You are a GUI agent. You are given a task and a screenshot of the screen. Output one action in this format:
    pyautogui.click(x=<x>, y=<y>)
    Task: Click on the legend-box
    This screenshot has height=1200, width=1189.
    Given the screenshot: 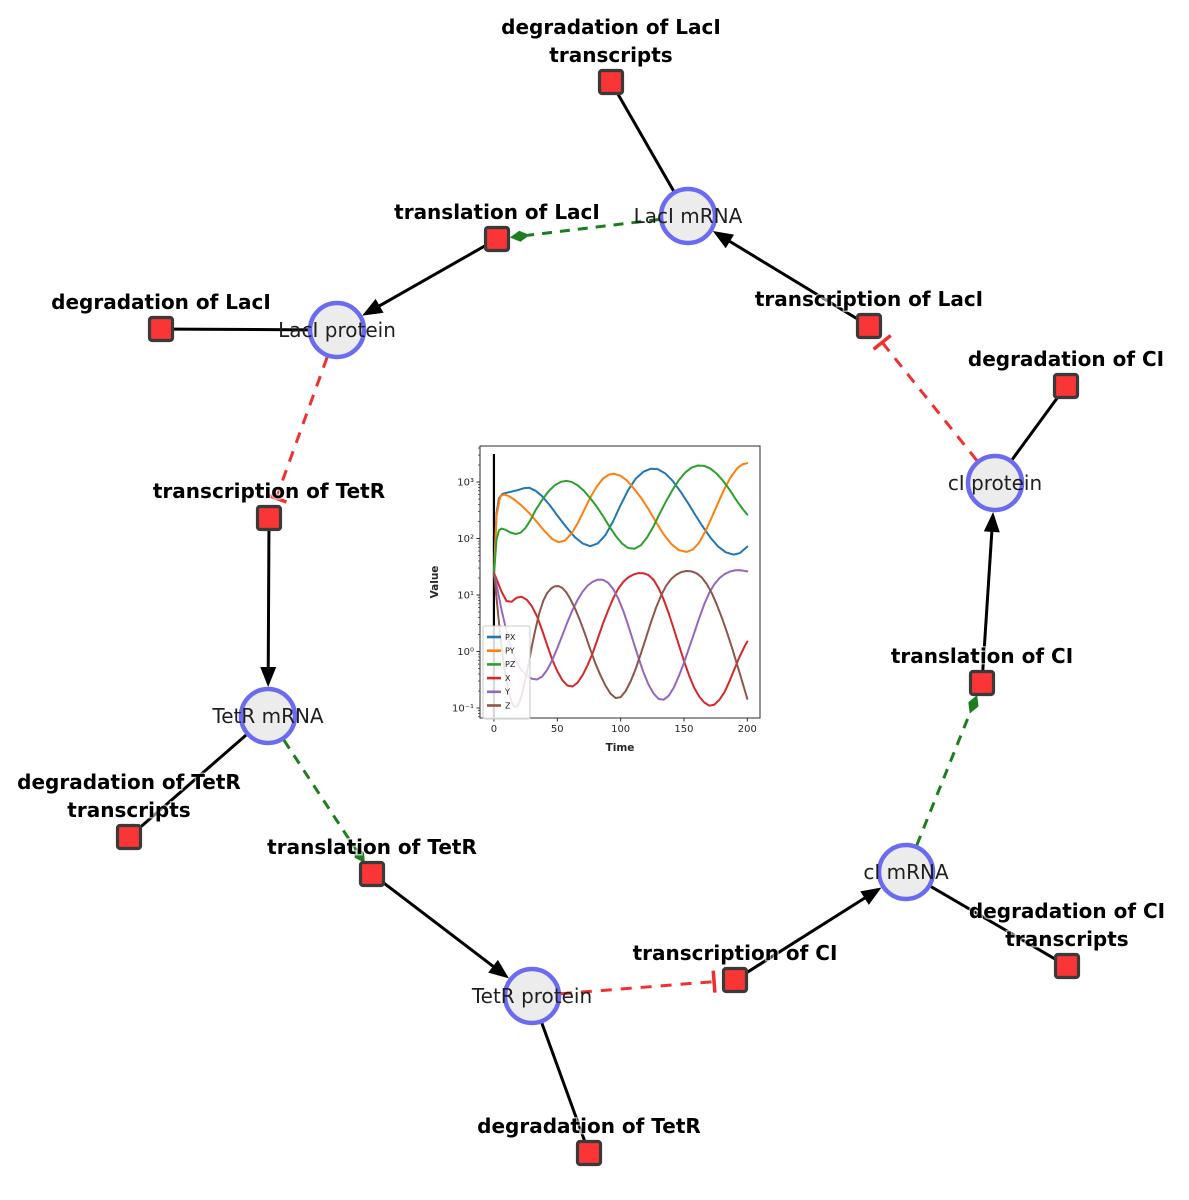 What is the action you would take?
    pyautogui.click(x=506, y=672)
    